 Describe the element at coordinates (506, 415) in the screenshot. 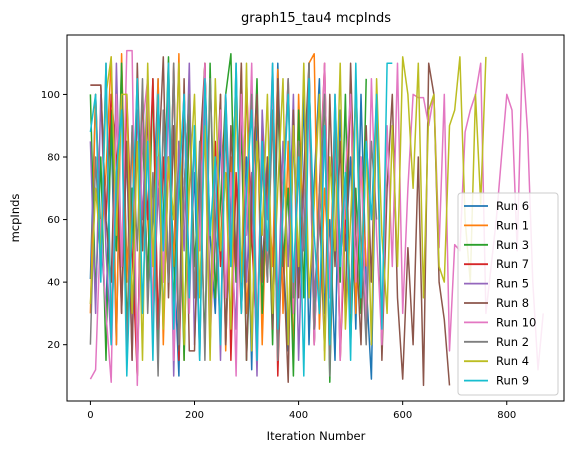

I see `x-tick-label: 800` at that location.